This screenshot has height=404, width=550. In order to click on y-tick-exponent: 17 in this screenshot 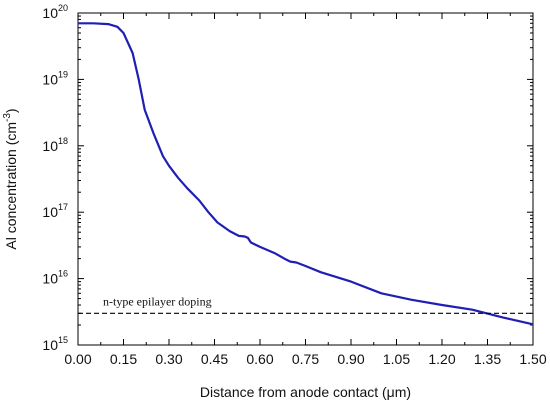, I will do `click(63, 207)`.